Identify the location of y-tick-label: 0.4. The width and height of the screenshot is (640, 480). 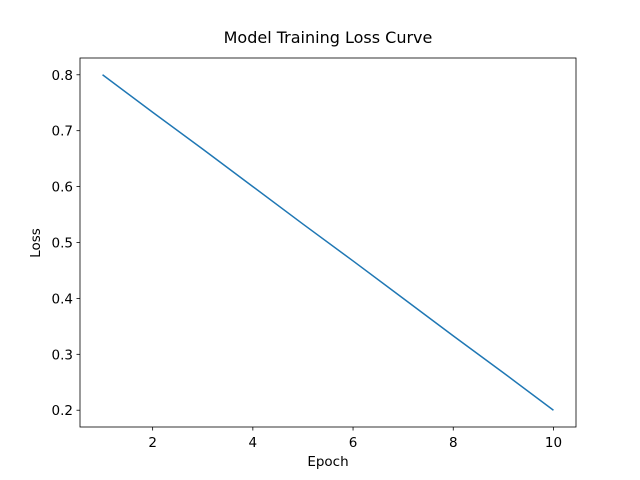
(62, 299).